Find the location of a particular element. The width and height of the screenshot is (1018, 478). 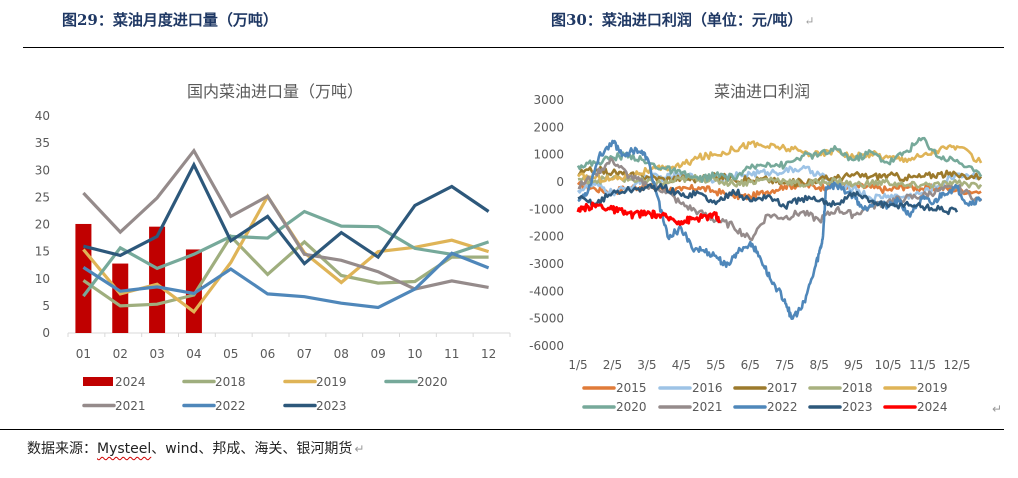

left-x-tick-label: 08 is located at coordinates (341, 354).